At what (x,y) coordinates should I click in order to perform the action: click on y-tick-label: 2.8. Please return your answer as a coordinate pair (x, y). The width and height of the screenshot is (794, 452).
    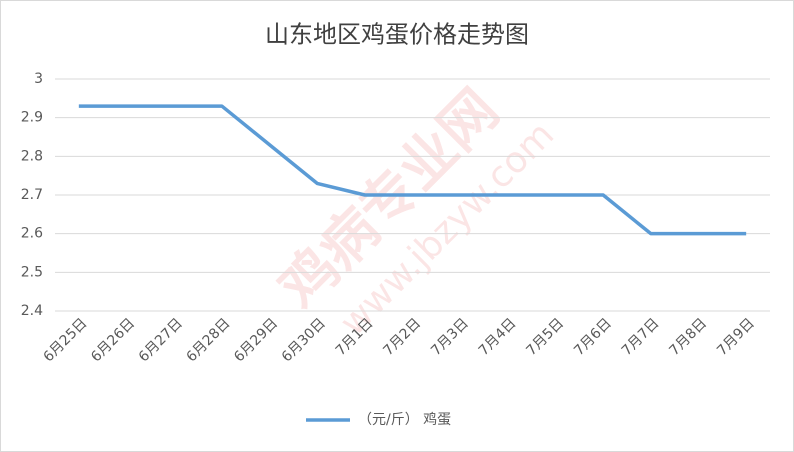
    Looking at the image, I should click on (32, 156).